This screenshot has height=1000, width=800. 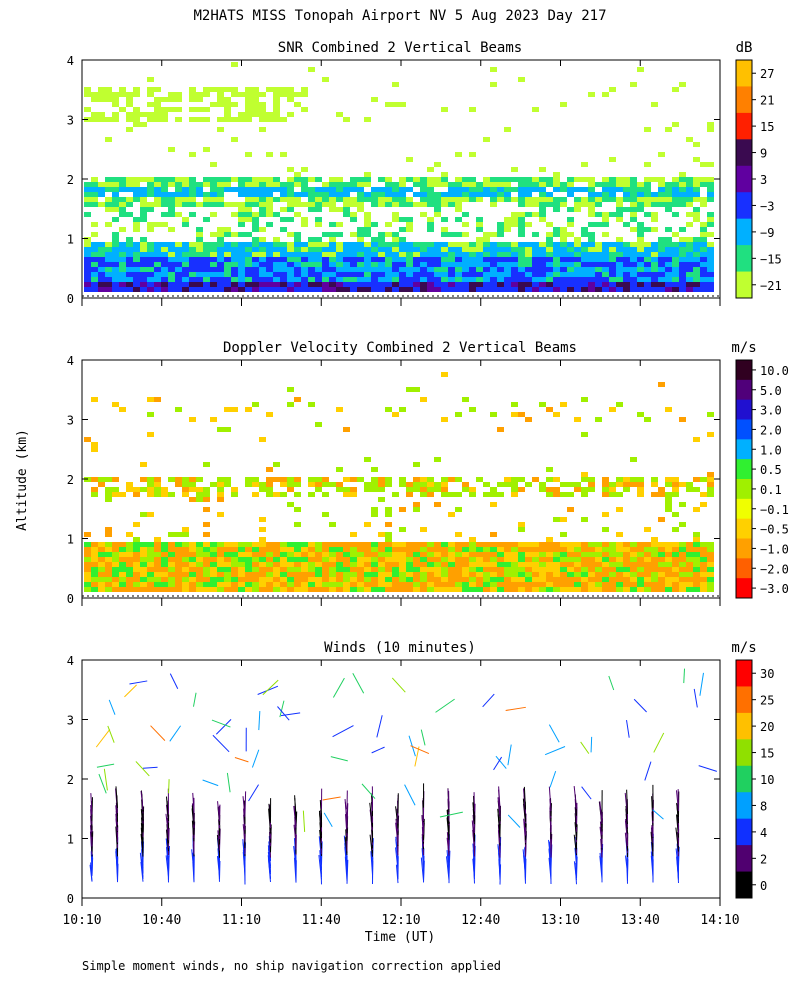 What do you see at coordinates (70, 361) in the screenshot?
I see `y-tick-label: 4` at bounding box center [70, 361].